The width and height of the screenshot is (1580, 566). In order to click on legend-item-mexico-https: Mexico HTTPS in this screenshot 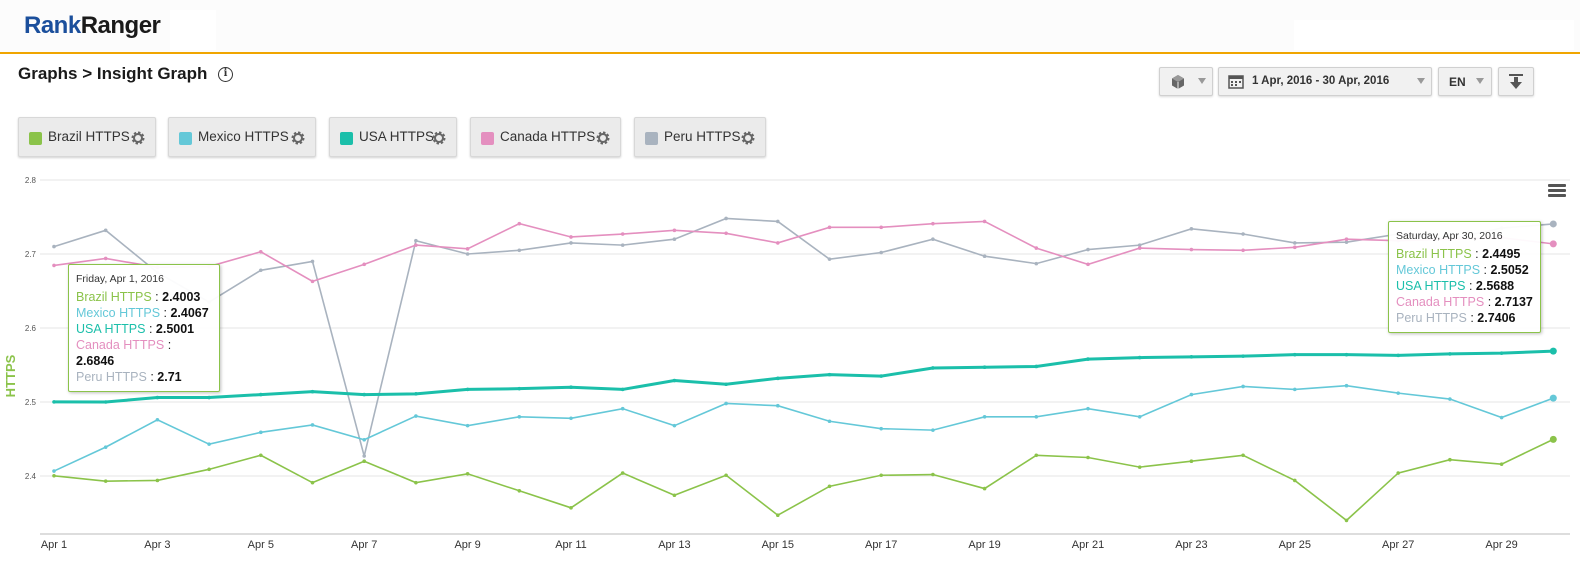, I will do `click(242, 137)`.